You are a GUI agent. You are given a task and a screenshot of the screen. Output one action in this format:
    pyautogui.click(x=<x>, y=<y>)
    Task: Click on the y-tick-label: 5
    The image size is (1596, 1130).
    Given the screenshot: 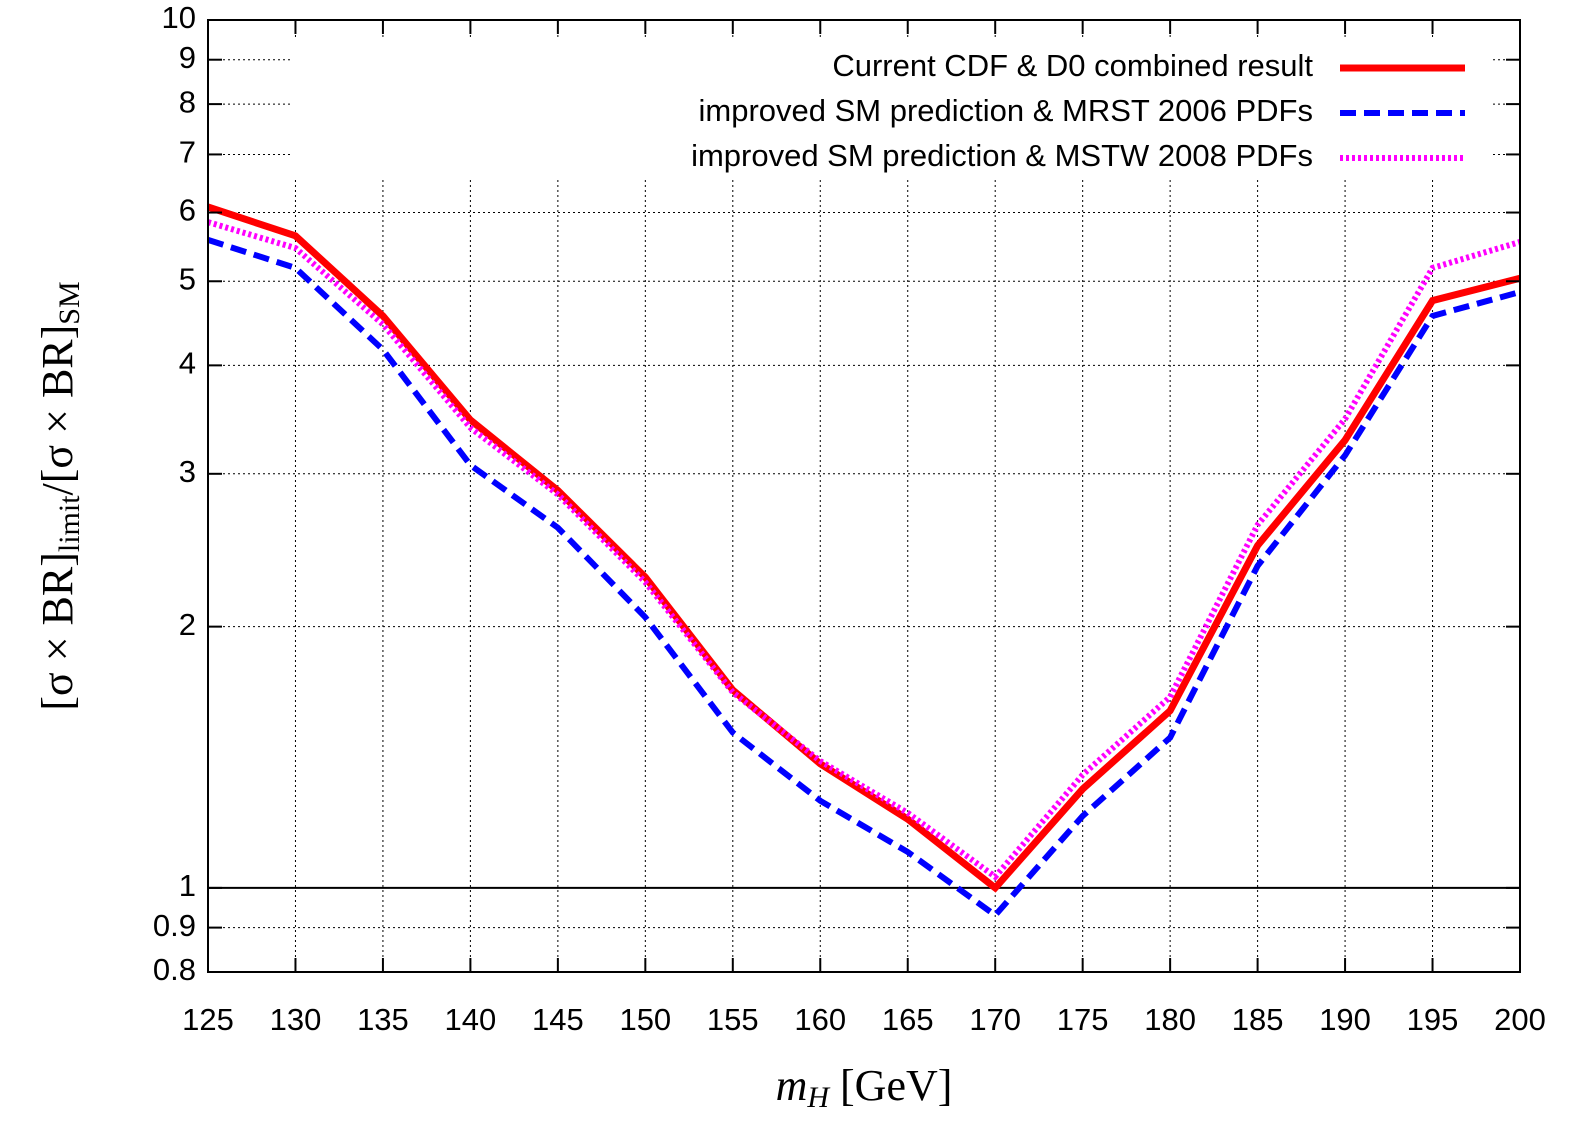 What is the action you would take?
    pyautogui.click(x=187, y=278)
    